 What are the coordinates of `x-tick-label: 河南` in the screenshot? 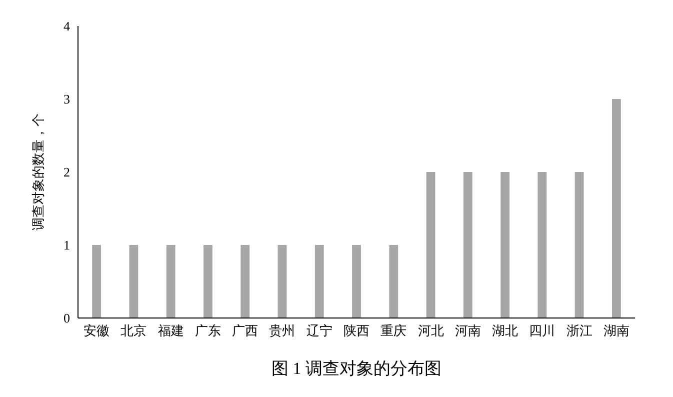 It's located at (467, 330).